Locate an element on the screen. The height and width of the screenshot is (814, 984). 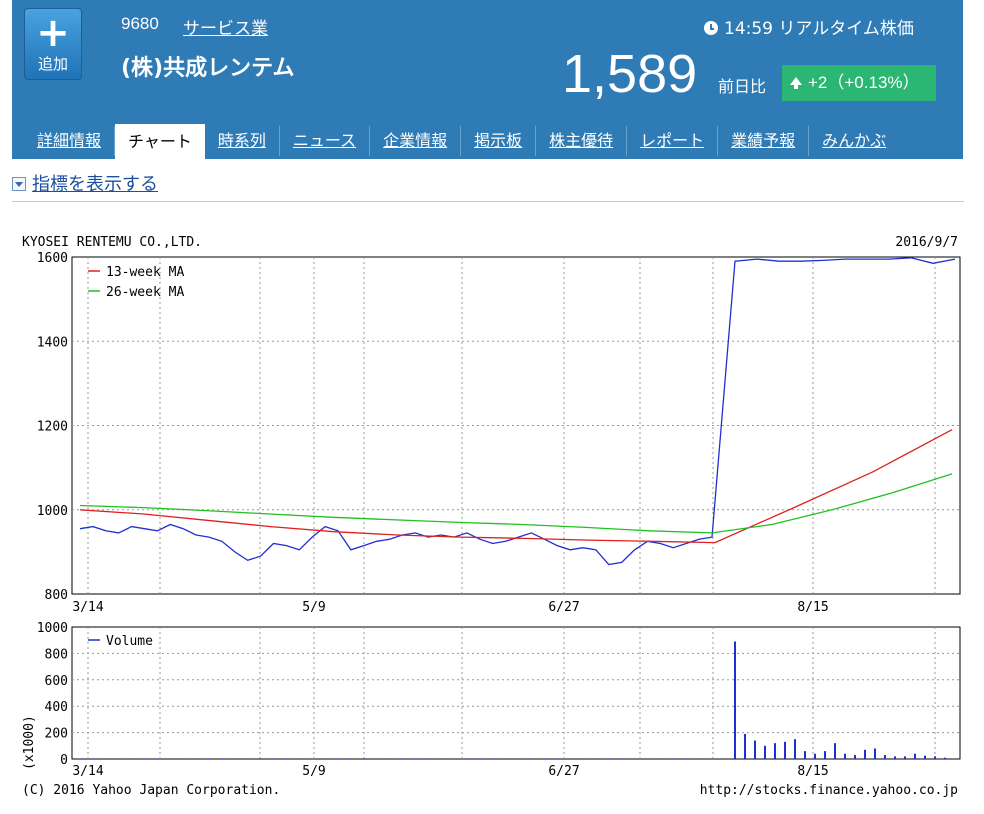
price-x-tick-label: 6/27 is located at coordinates (563, 607).